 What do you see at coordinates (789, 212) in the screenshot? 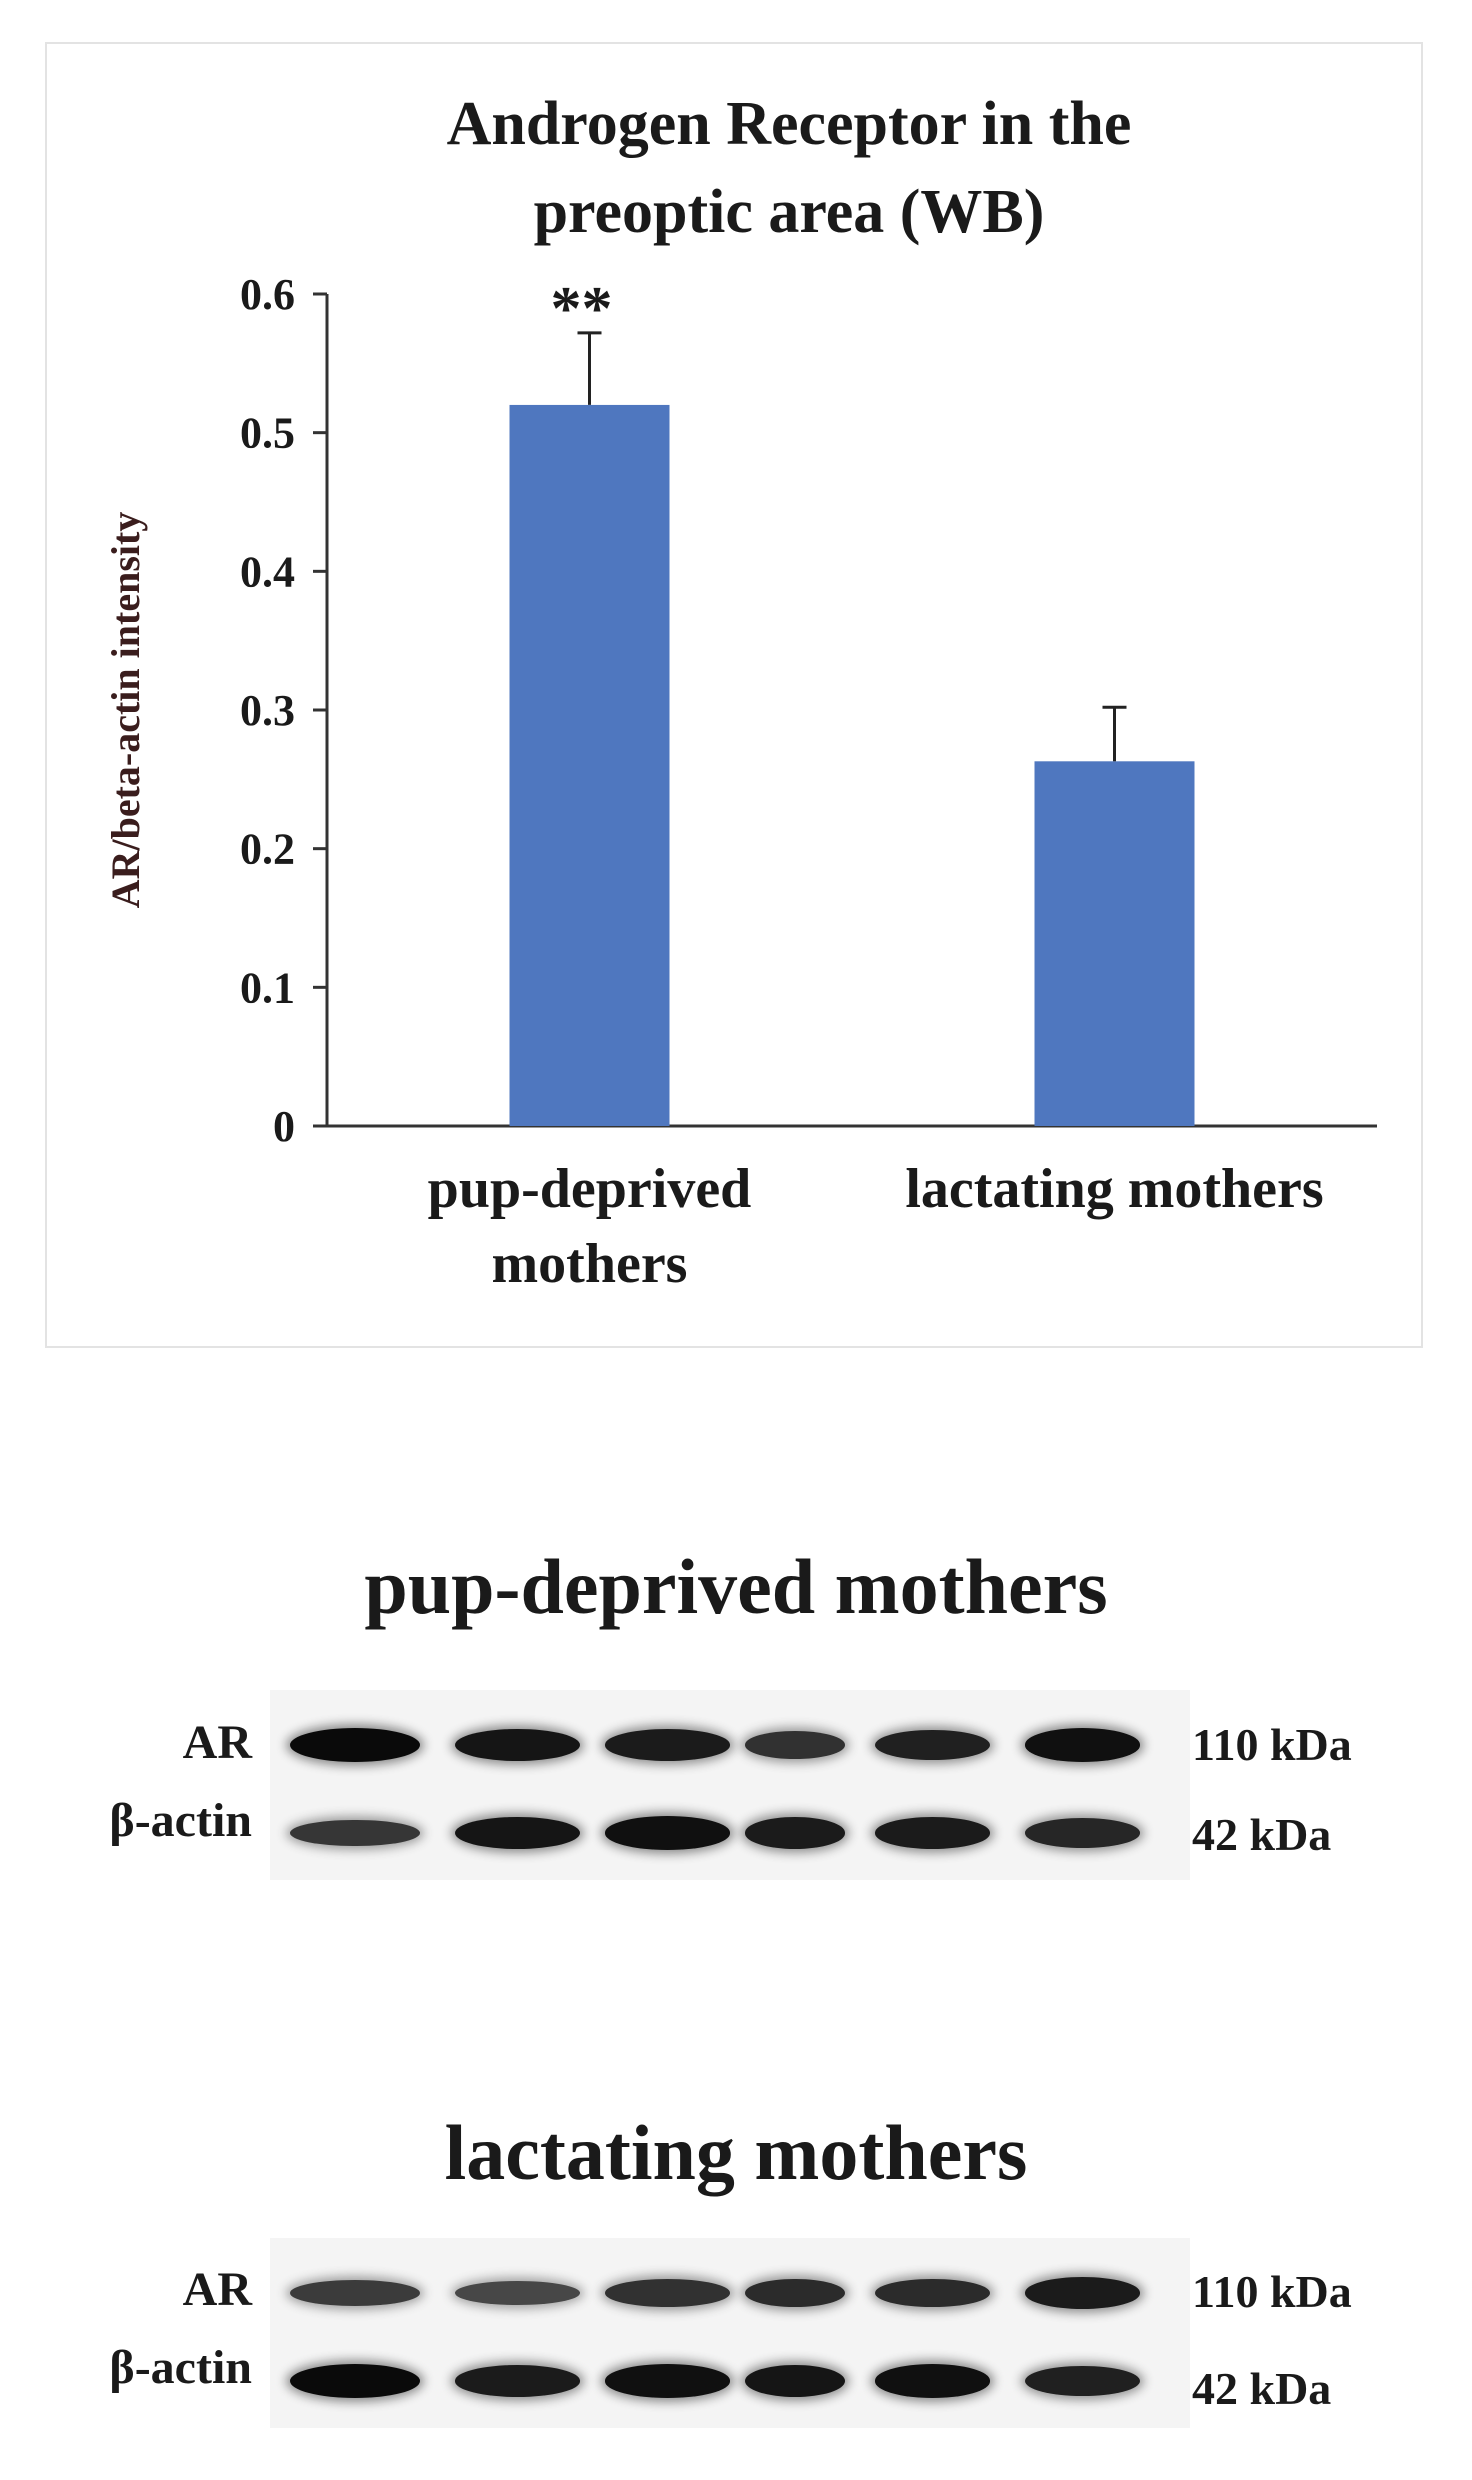
I see `chart-title-line: preoptic area (WB)` at bounding box center [789, 212].